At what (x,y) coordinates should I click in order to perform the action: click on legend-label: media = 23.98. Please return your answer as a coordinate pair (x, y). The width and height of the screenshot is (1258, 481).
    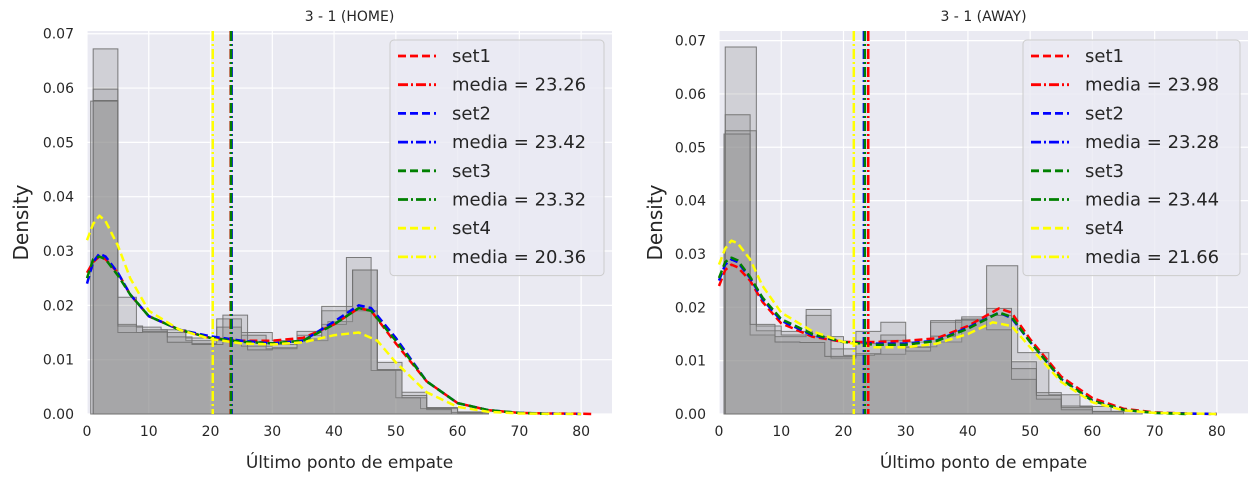
    Looking at the image, I should click on (1152, 85).